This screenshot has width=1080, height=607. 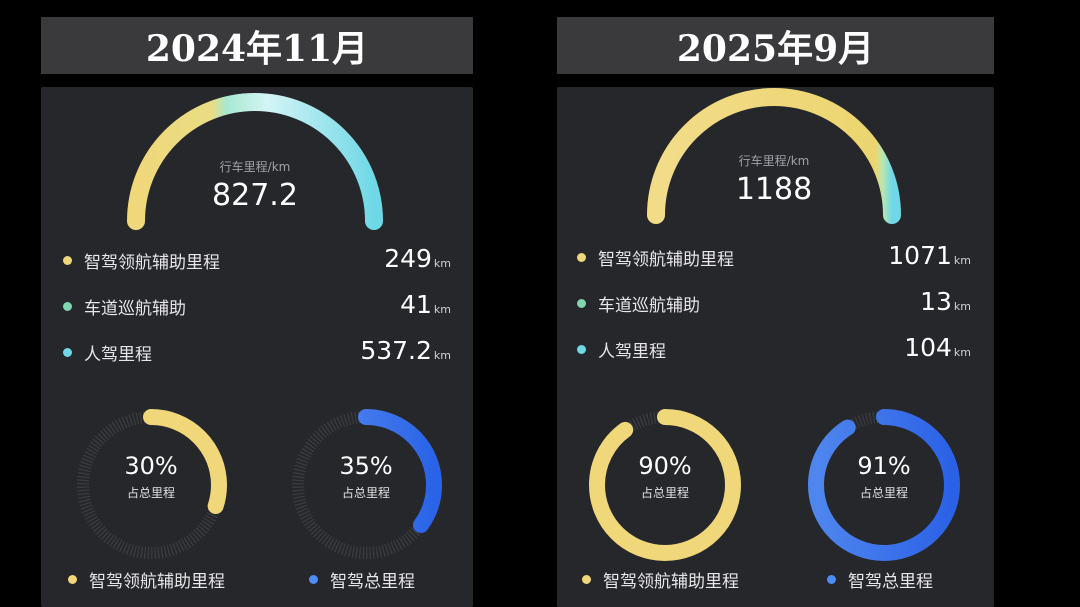 What do you see at coordinates (151, 466) in the screenshot?
I see `donut-percent: 30%` at bounding box center [151, 466].